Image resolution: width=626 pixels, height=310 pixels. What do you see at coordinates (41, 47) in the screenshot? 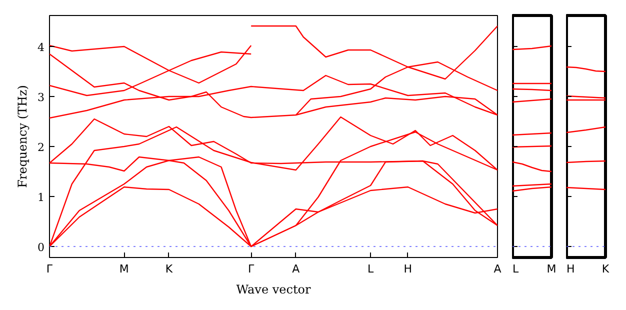
I see `y-tick-label: 4` at bounding box center [41, 47].